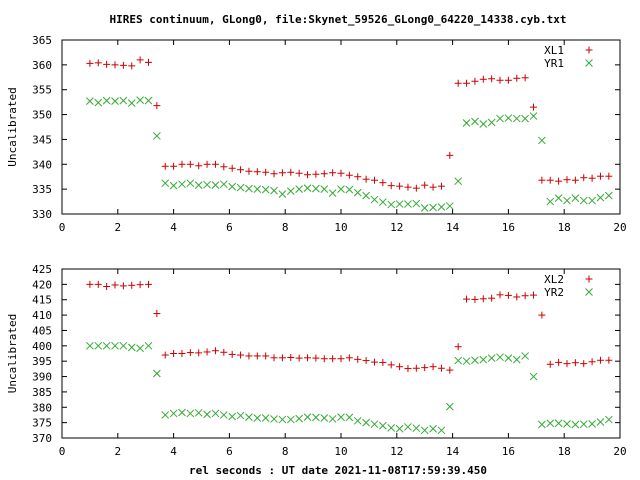 The image size is (640, 480). What do you see at coordinates (117, 451) in the screenshot?
I see `bottom-x-tick-label: 2` at bounding box center [117, 451].